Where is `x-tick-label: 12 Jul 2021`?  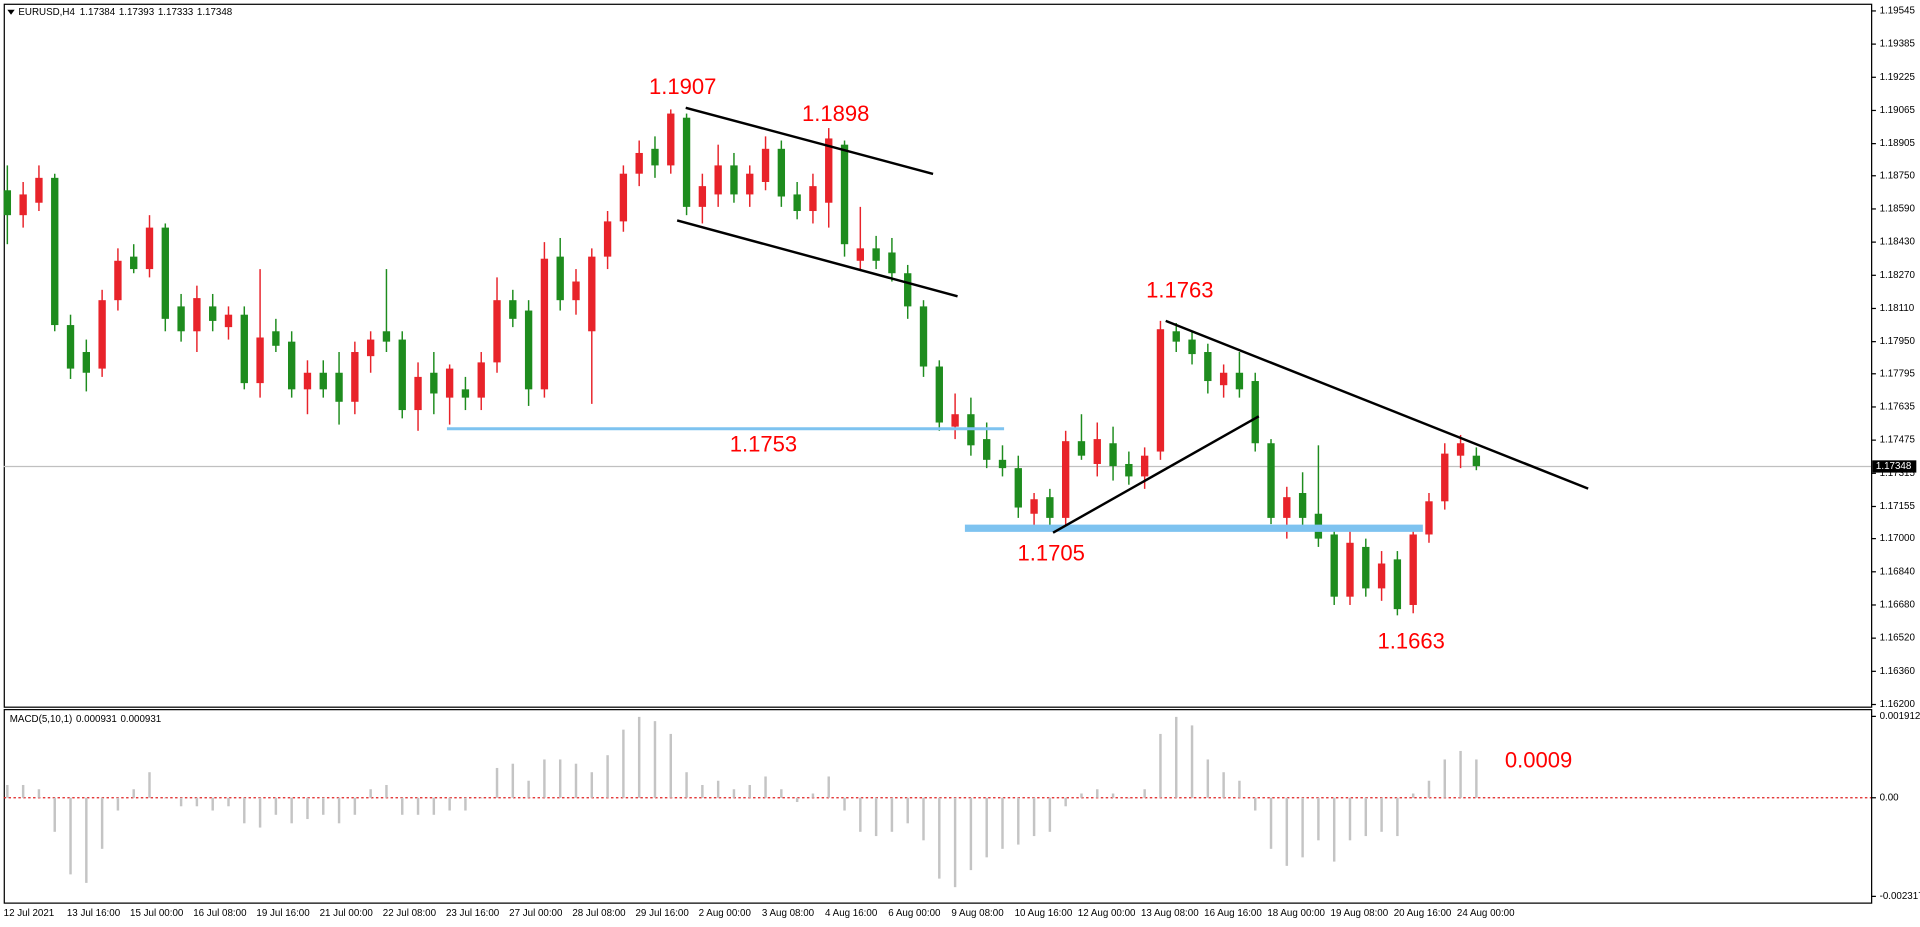
x-tick-label: 12 Jul 2021 is located at coordinates (29, 913).